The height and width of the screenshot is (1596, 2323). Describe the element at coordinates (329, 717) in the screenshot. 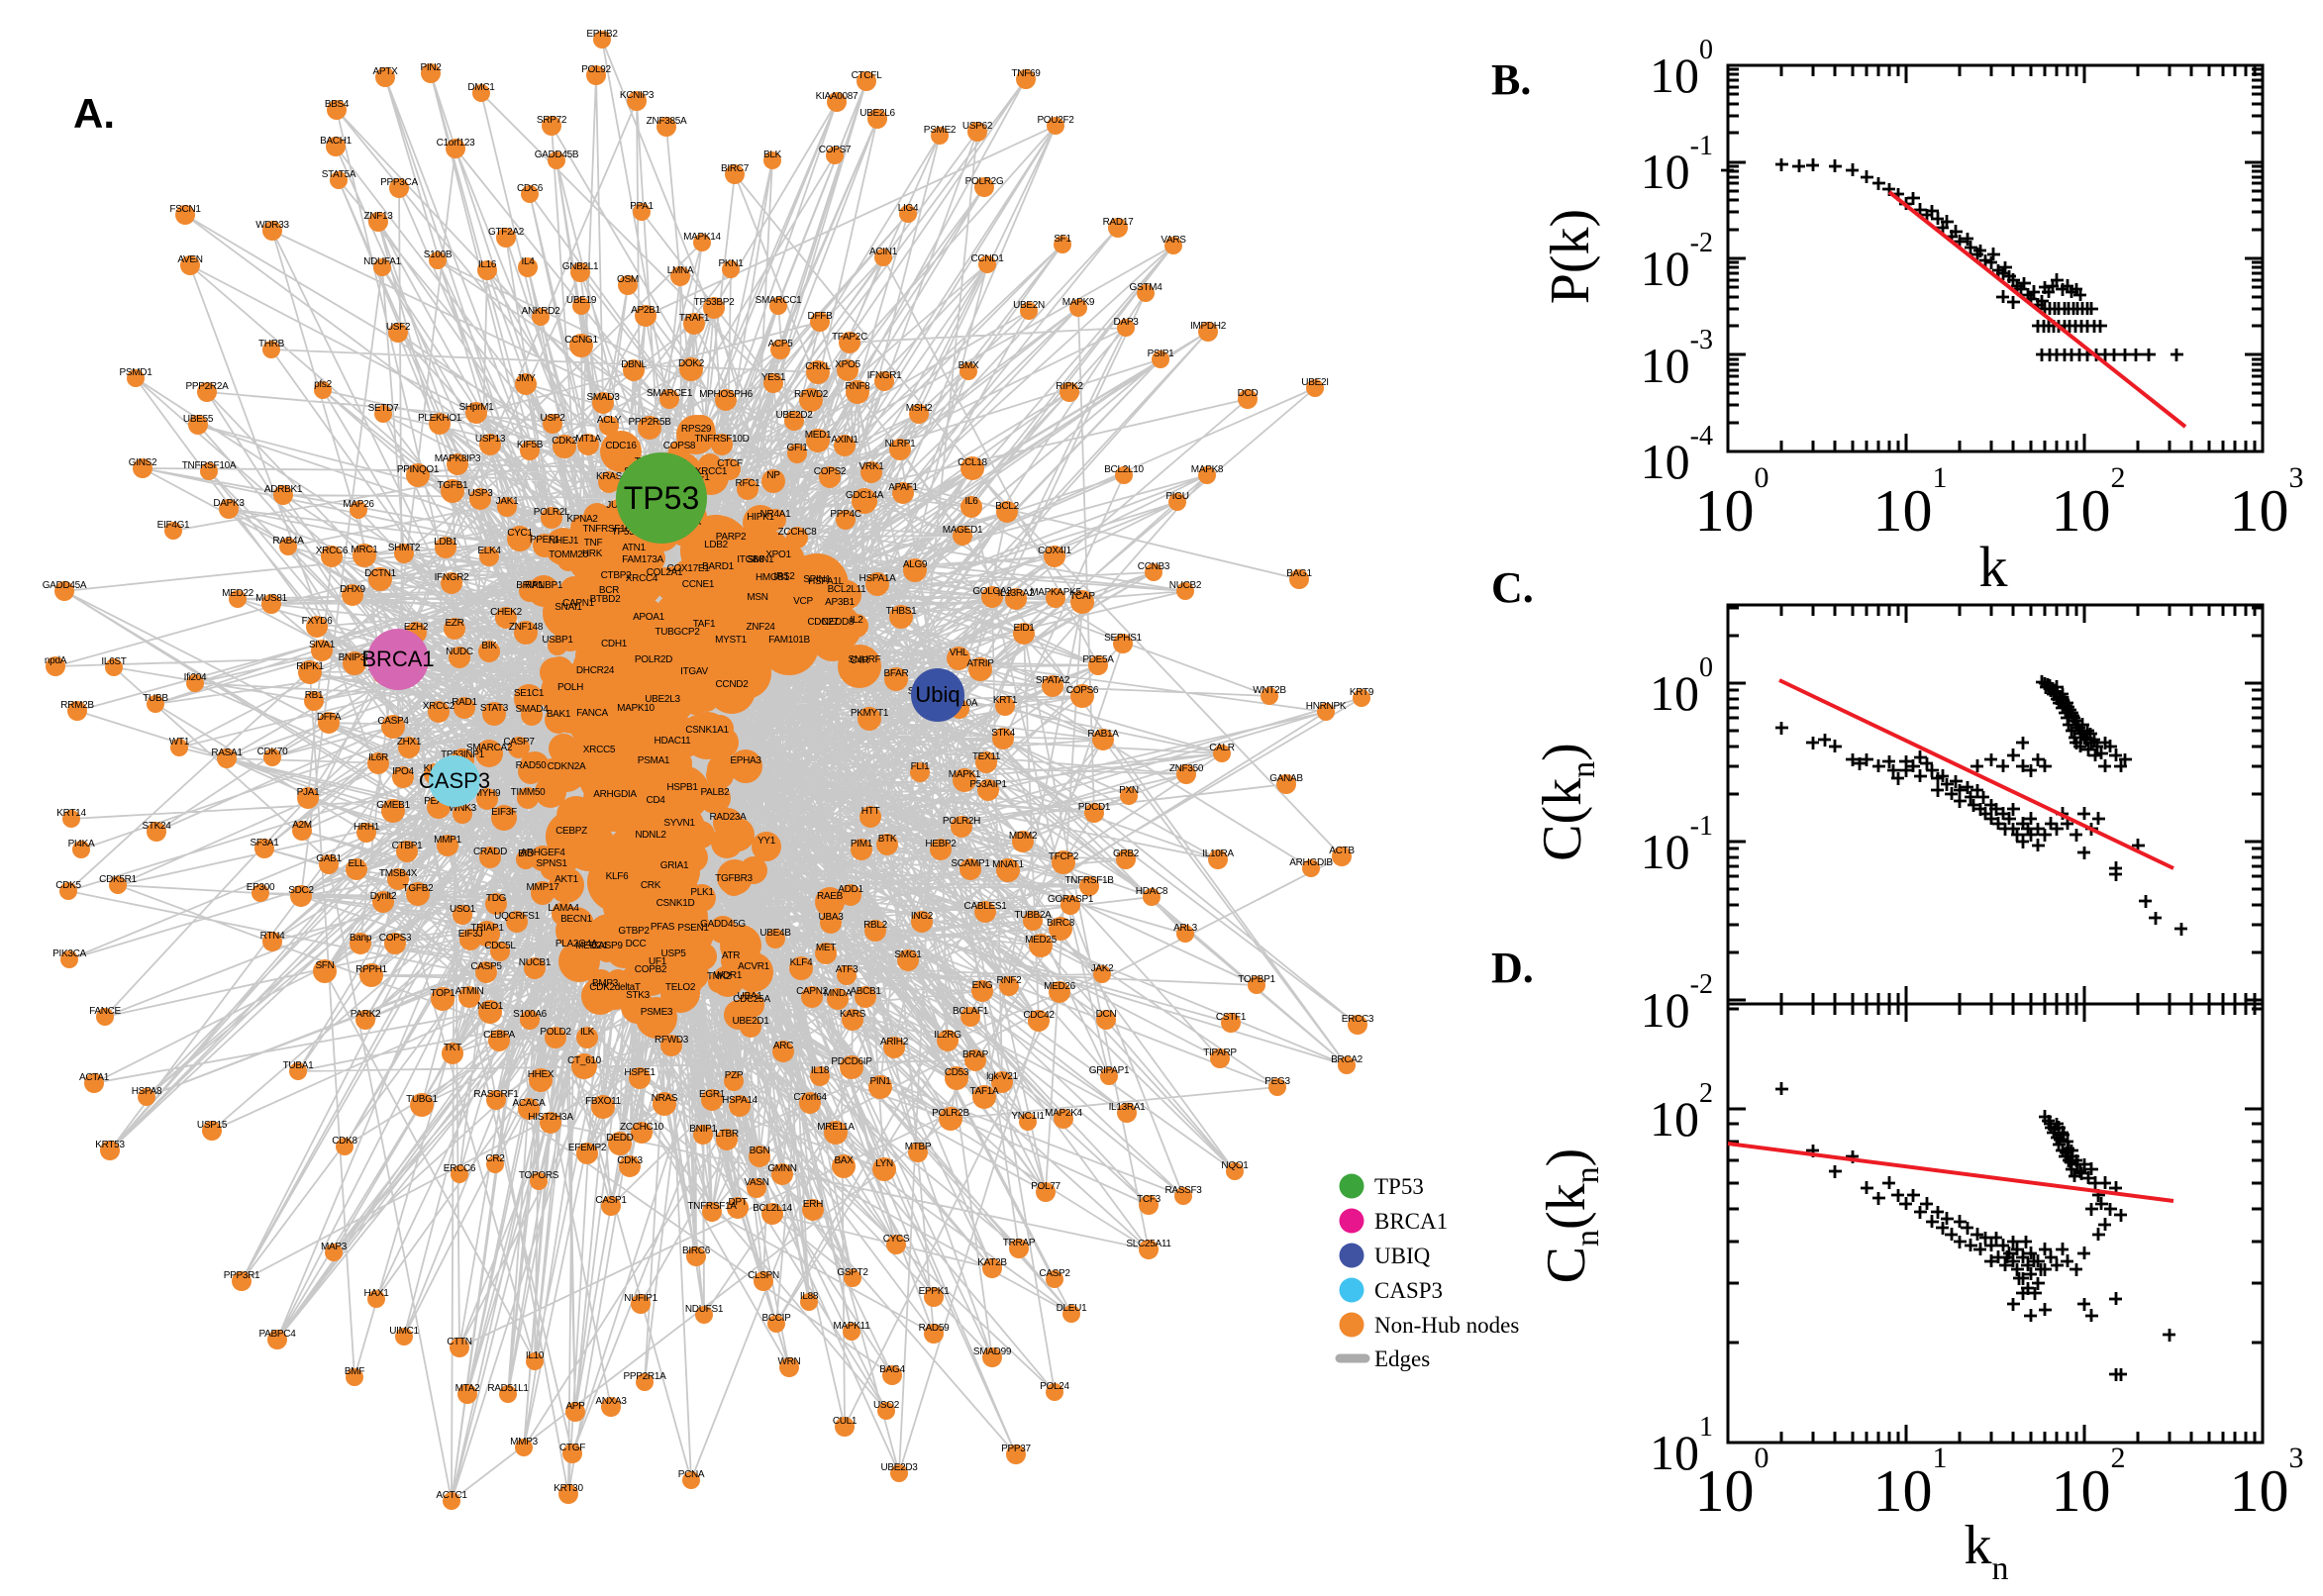

I see `svg-text: DFFA` at that location.